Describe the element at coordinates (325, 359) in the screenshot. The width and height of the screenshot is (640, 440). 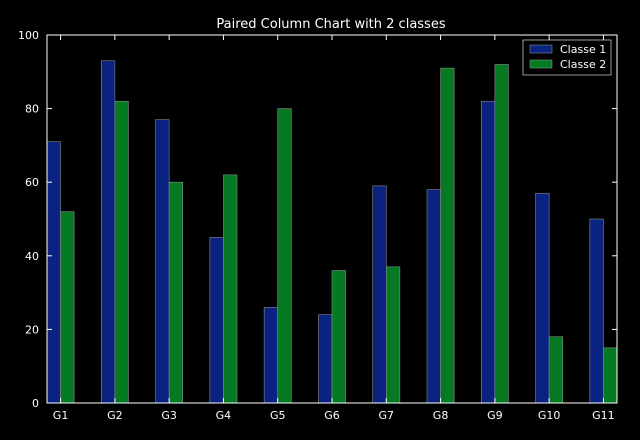
I see `bar-classe-1-g6` at that location.